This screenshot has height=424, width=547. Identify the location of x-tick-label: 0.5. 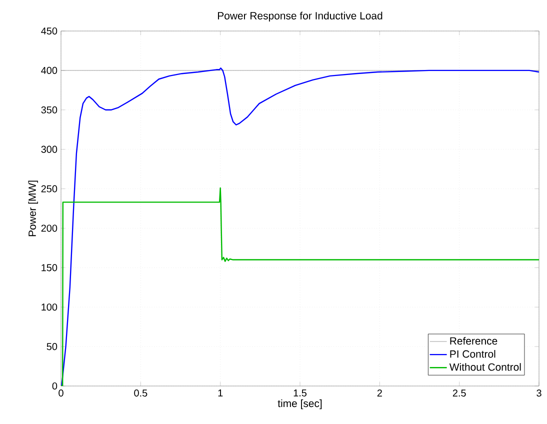
(141, 393).